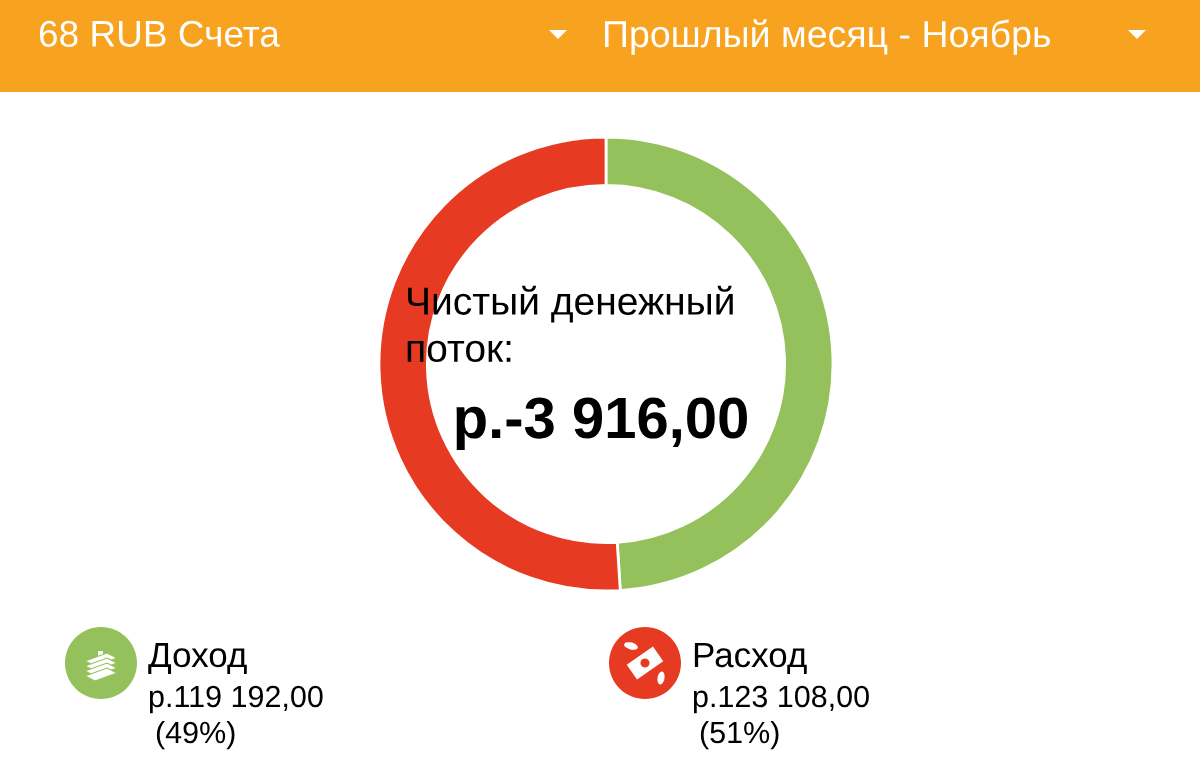 Image resolution: width=1200 pixels, height=763 pixels. Describe the element at coordinates (750, 658) in the screenshot. I see `legend-label: Расход` at that location.